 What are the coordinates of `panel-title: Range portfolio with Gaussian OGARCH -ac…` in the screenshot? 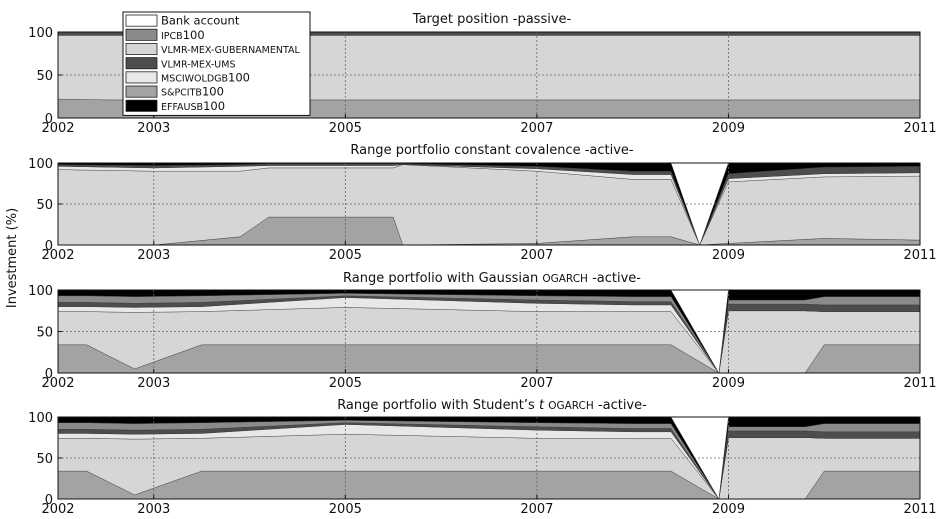 It's located at (492, 278).